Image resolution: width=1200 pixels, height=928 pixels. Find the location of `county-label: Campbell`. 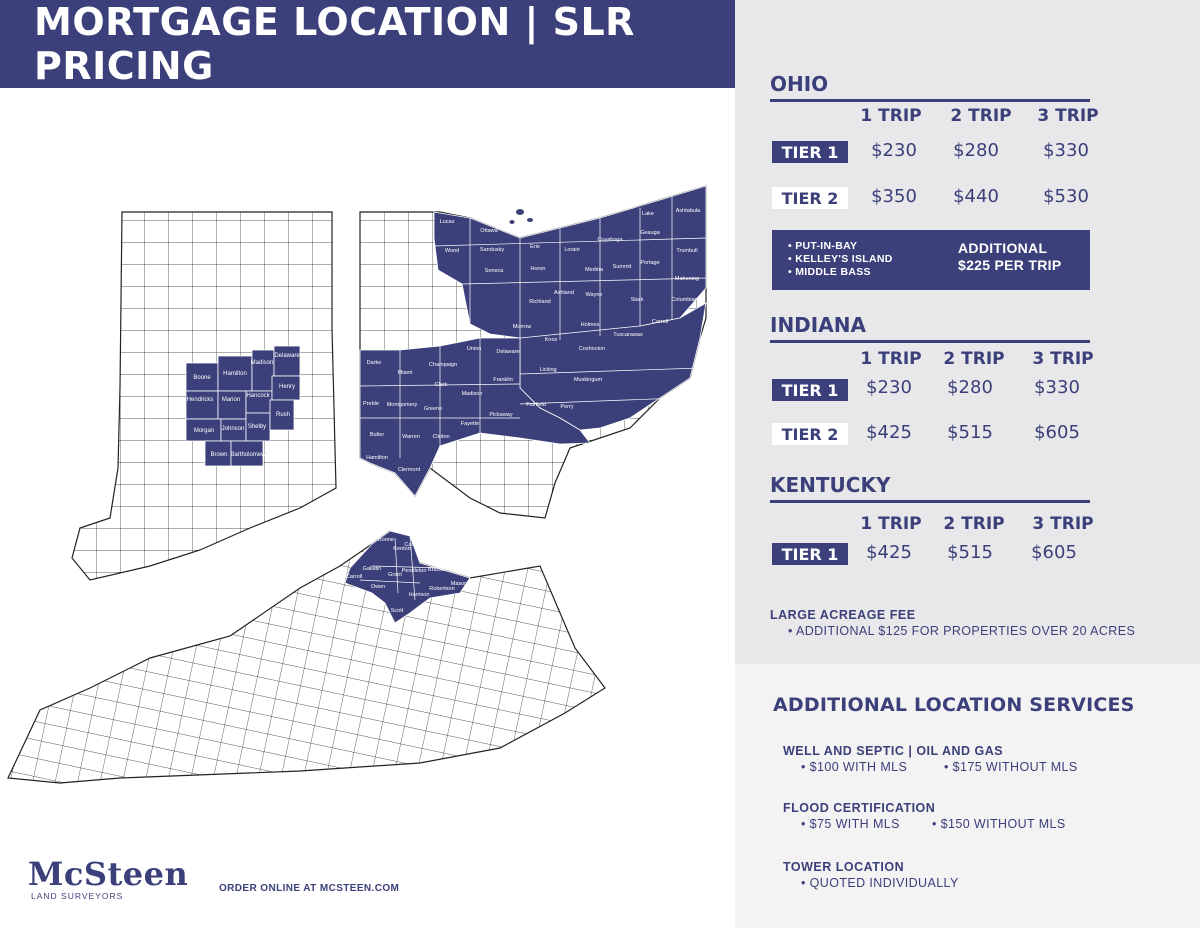

county-label: Campbell is located at coordinates (415, 545).